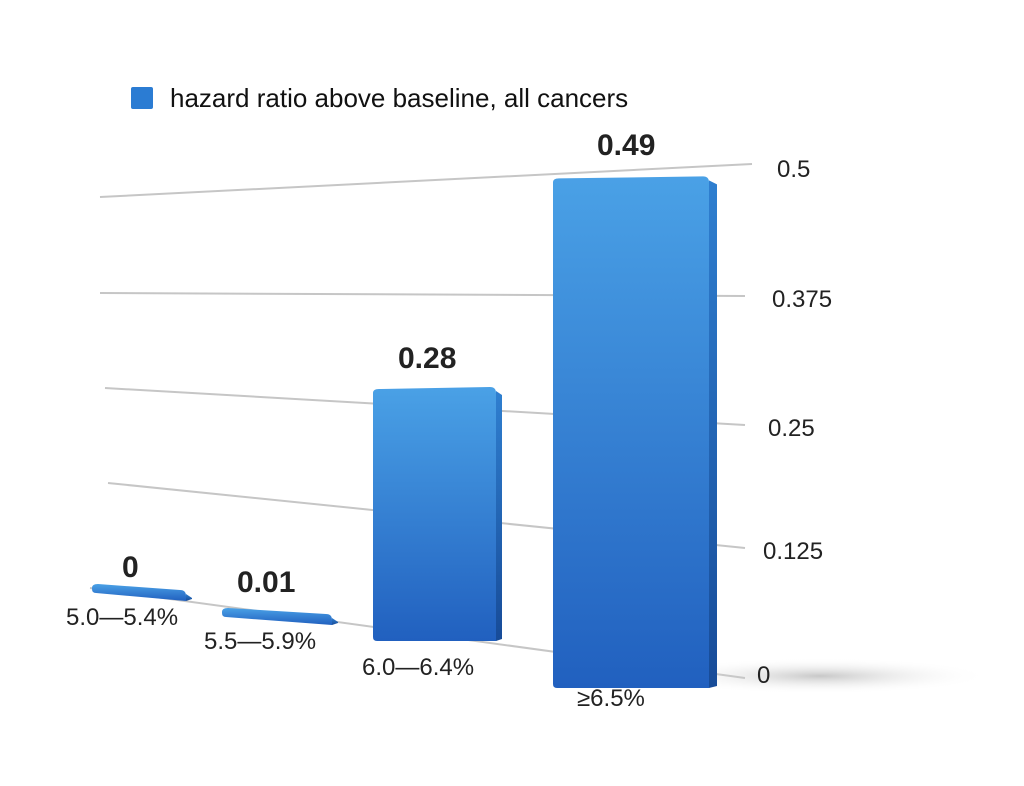 This screenshot has width=1024, height=786. What do you see at coordinates (130, 567) in the screenshot?
I see `data-label: 0` at bounding box center [130, 567].